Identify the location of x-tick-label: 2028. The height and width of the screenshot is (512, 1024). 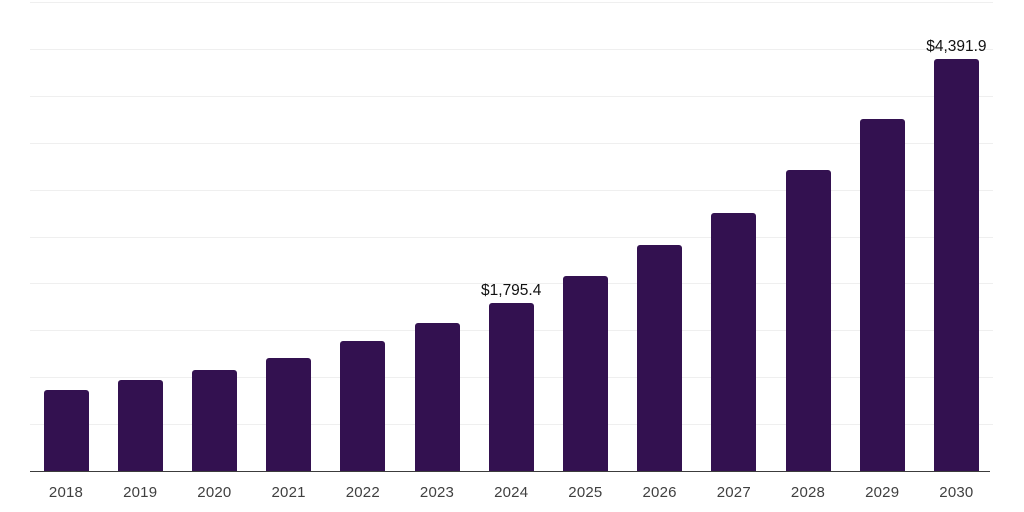
(808, 492).